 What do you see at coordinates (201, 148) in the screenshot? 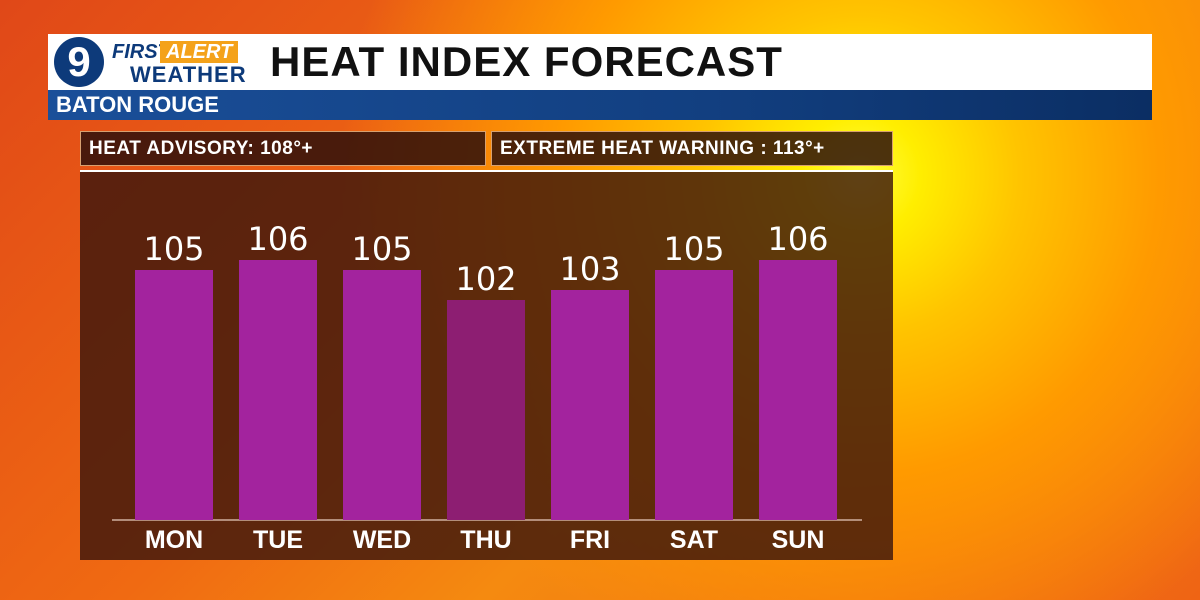
I see `heat-advisory-label: HEAT ADVISORY: 108°+` at bounding box center [201, 148].